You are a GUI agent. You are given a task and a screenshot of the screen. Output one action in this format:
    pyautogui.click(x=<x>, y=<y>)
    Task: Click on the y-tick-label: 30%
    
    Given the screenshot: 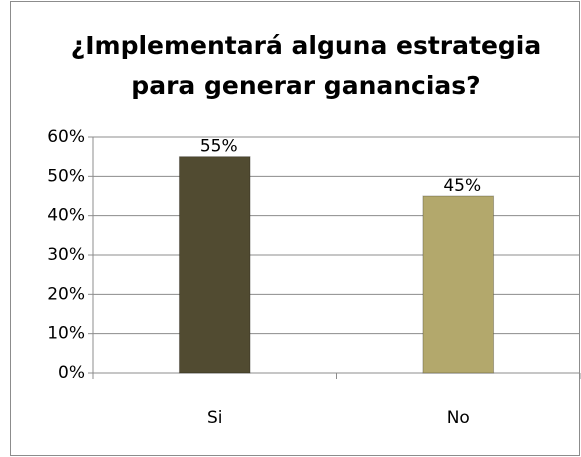 What is the action you would take?
    pyautogui.click(x=66, y=255)
    